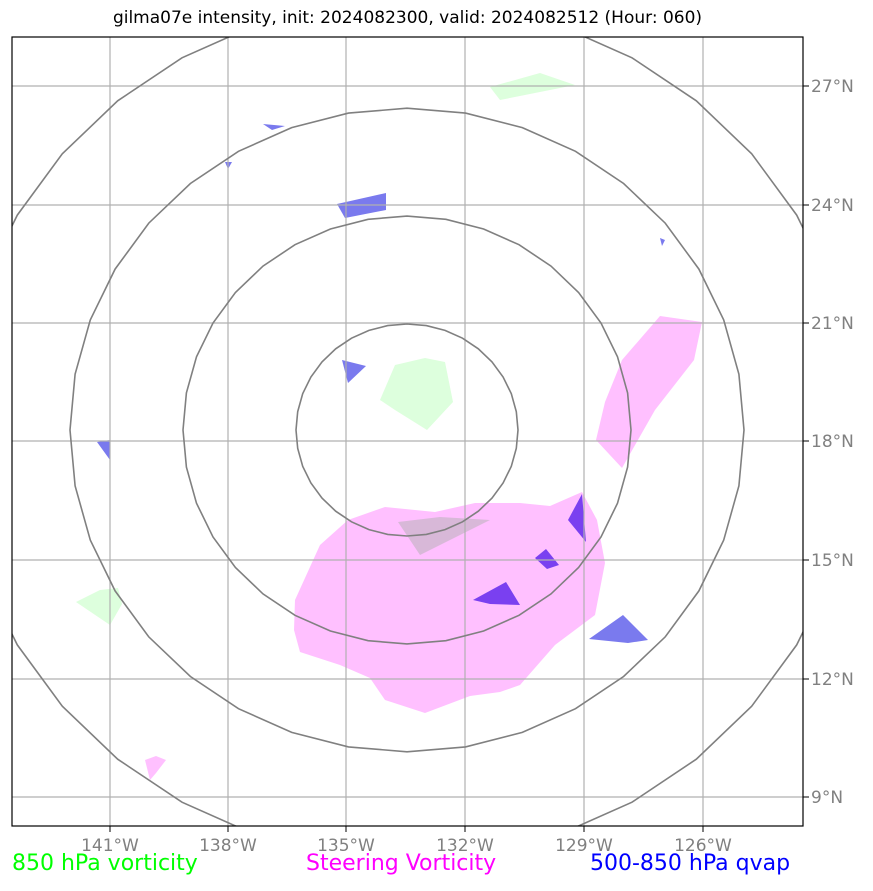 Image resolution: width=873 pixels, height=891 pixels. I want to click on lat-tick-label: 27°N, so click(832, 87).